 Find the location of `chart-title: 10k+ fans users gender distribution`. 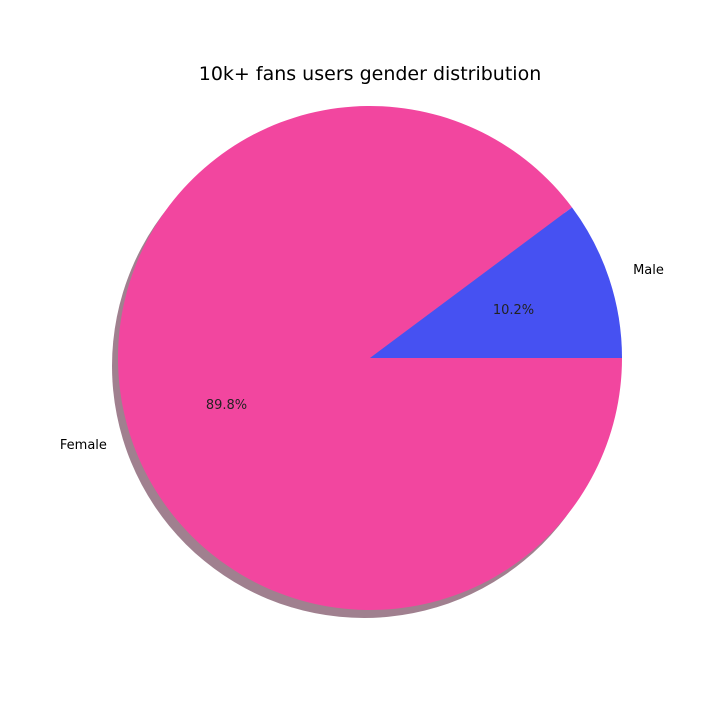

chart-title: 10k+ fans users gender distribution is located at coordinates (370, 74).